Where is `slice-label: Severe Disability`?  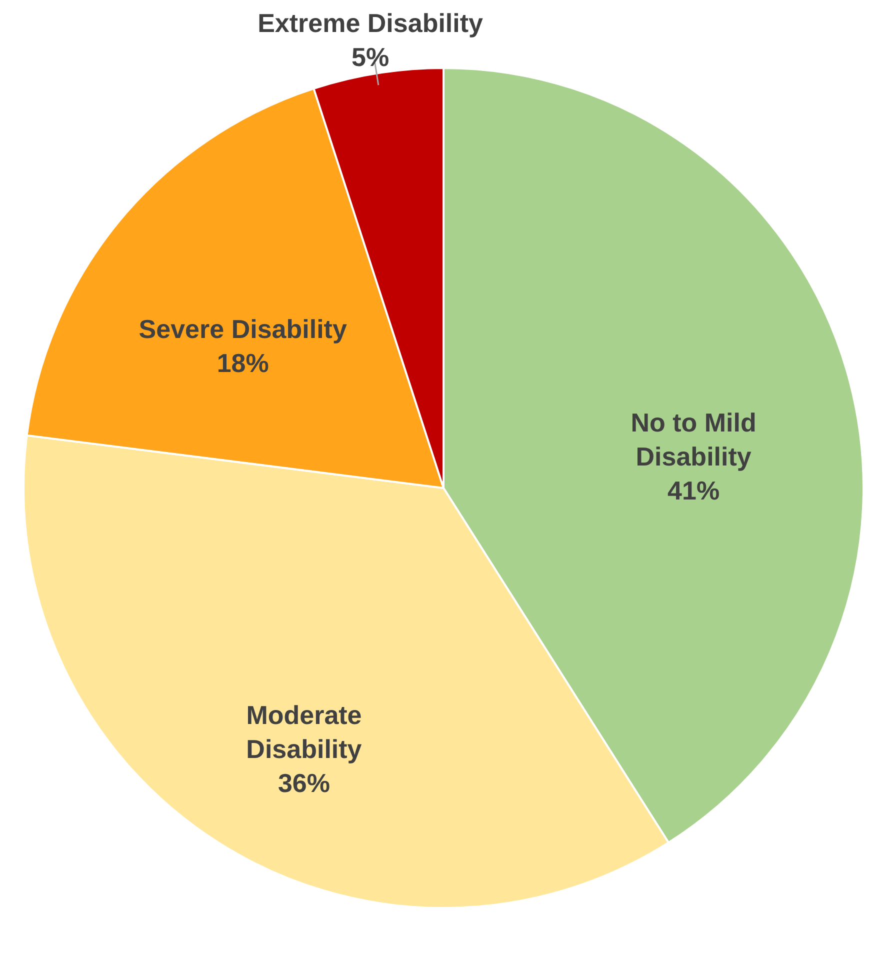 slice-label: Severe Disability is located at coordinates (243, 329).